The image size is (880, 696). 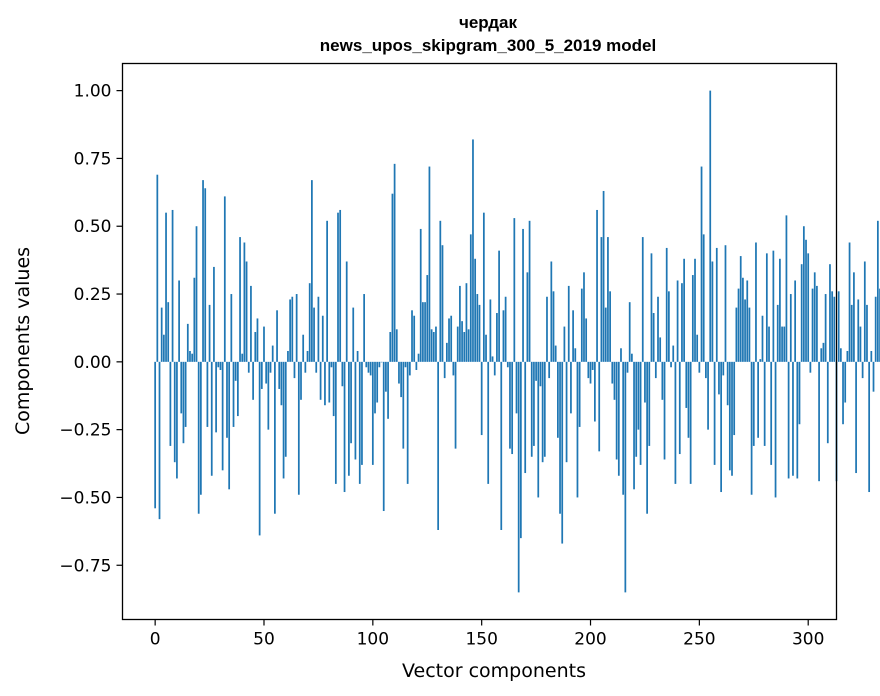 I want to click on y-tick-label: 0.00, so click(x=93, y=363).